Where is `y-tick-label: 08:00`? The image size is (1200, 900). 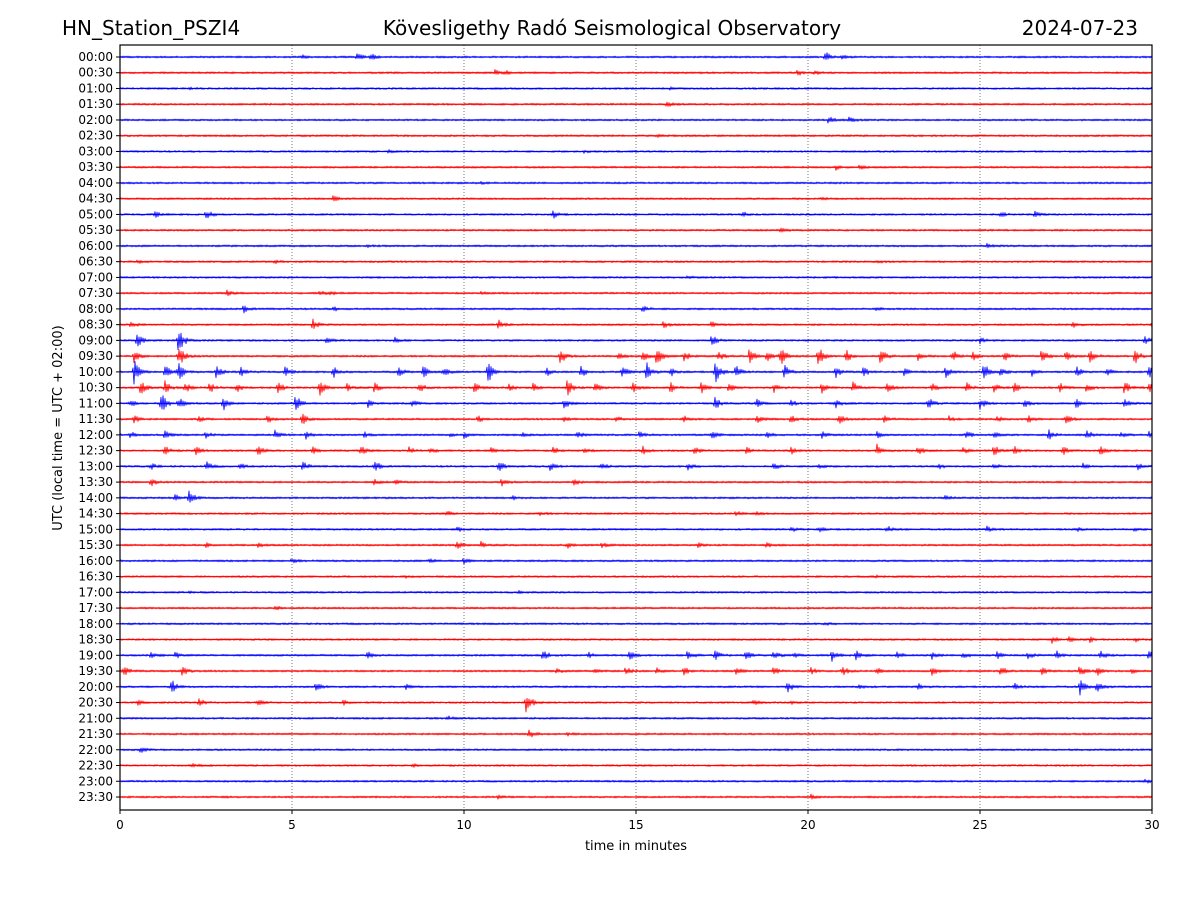 y-tick-label: 08:00 is located at coordinates (95, 309).